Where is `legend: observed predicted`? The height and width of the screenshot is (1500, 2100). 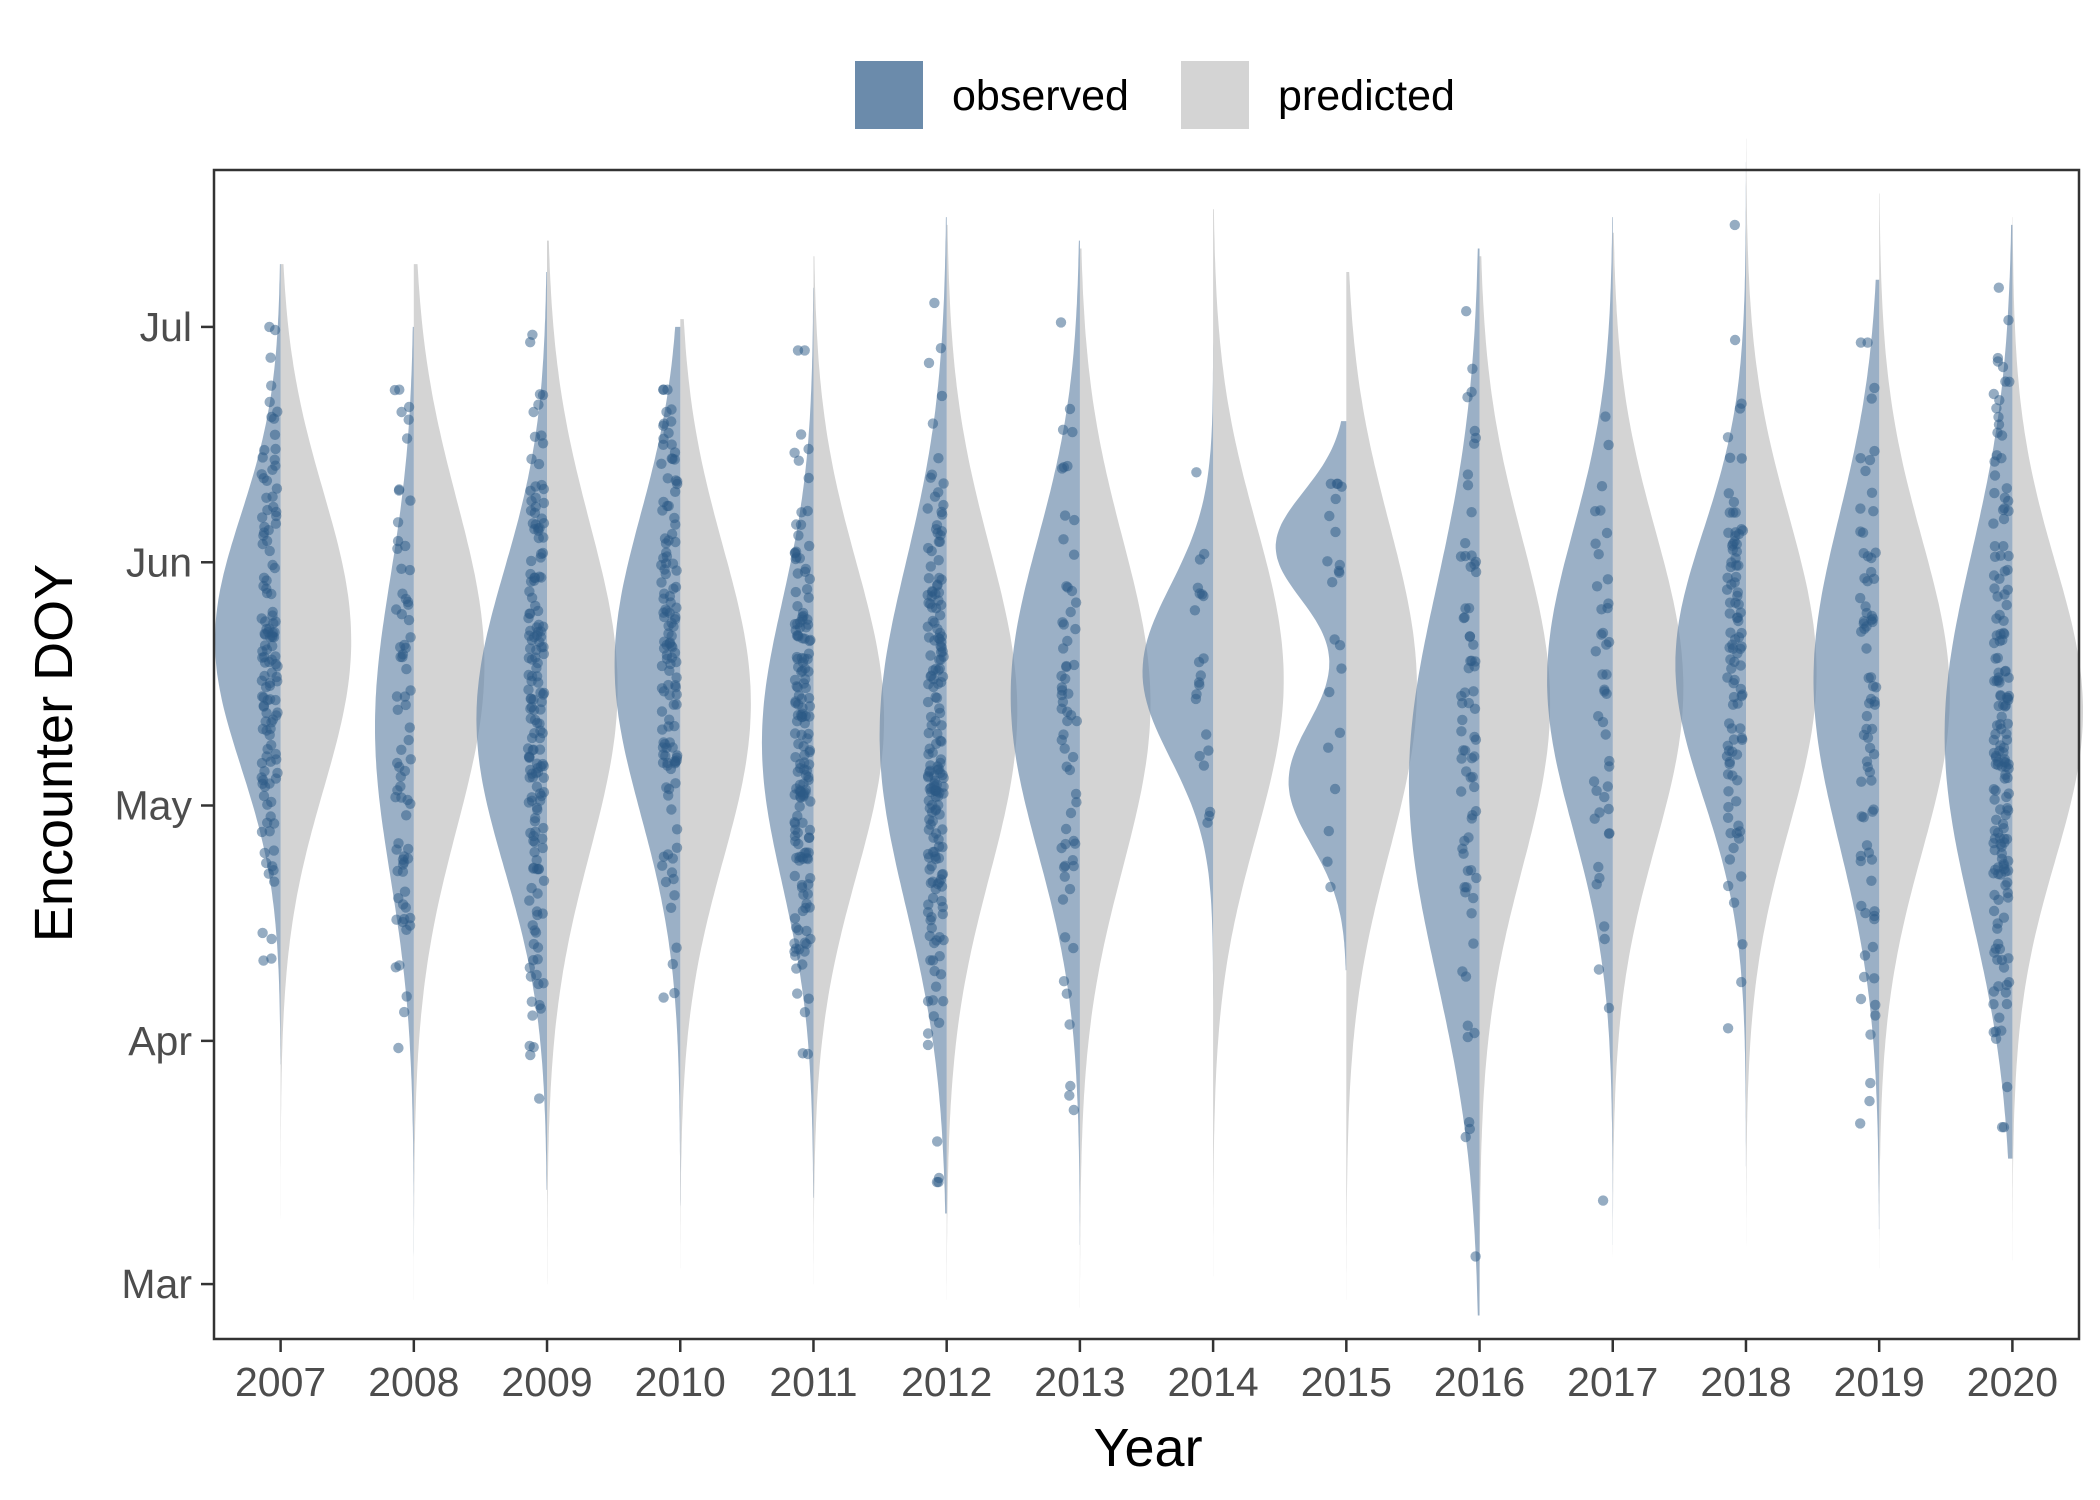 legend: observed predicted is located at coordinates (1155, 95).